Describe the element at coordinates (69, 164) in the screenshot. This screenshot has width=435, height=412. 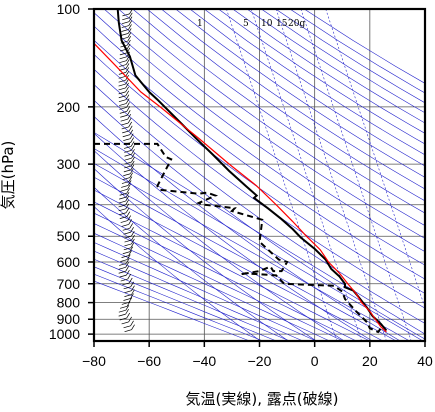
I see `y-tick-label: 300` at that location.